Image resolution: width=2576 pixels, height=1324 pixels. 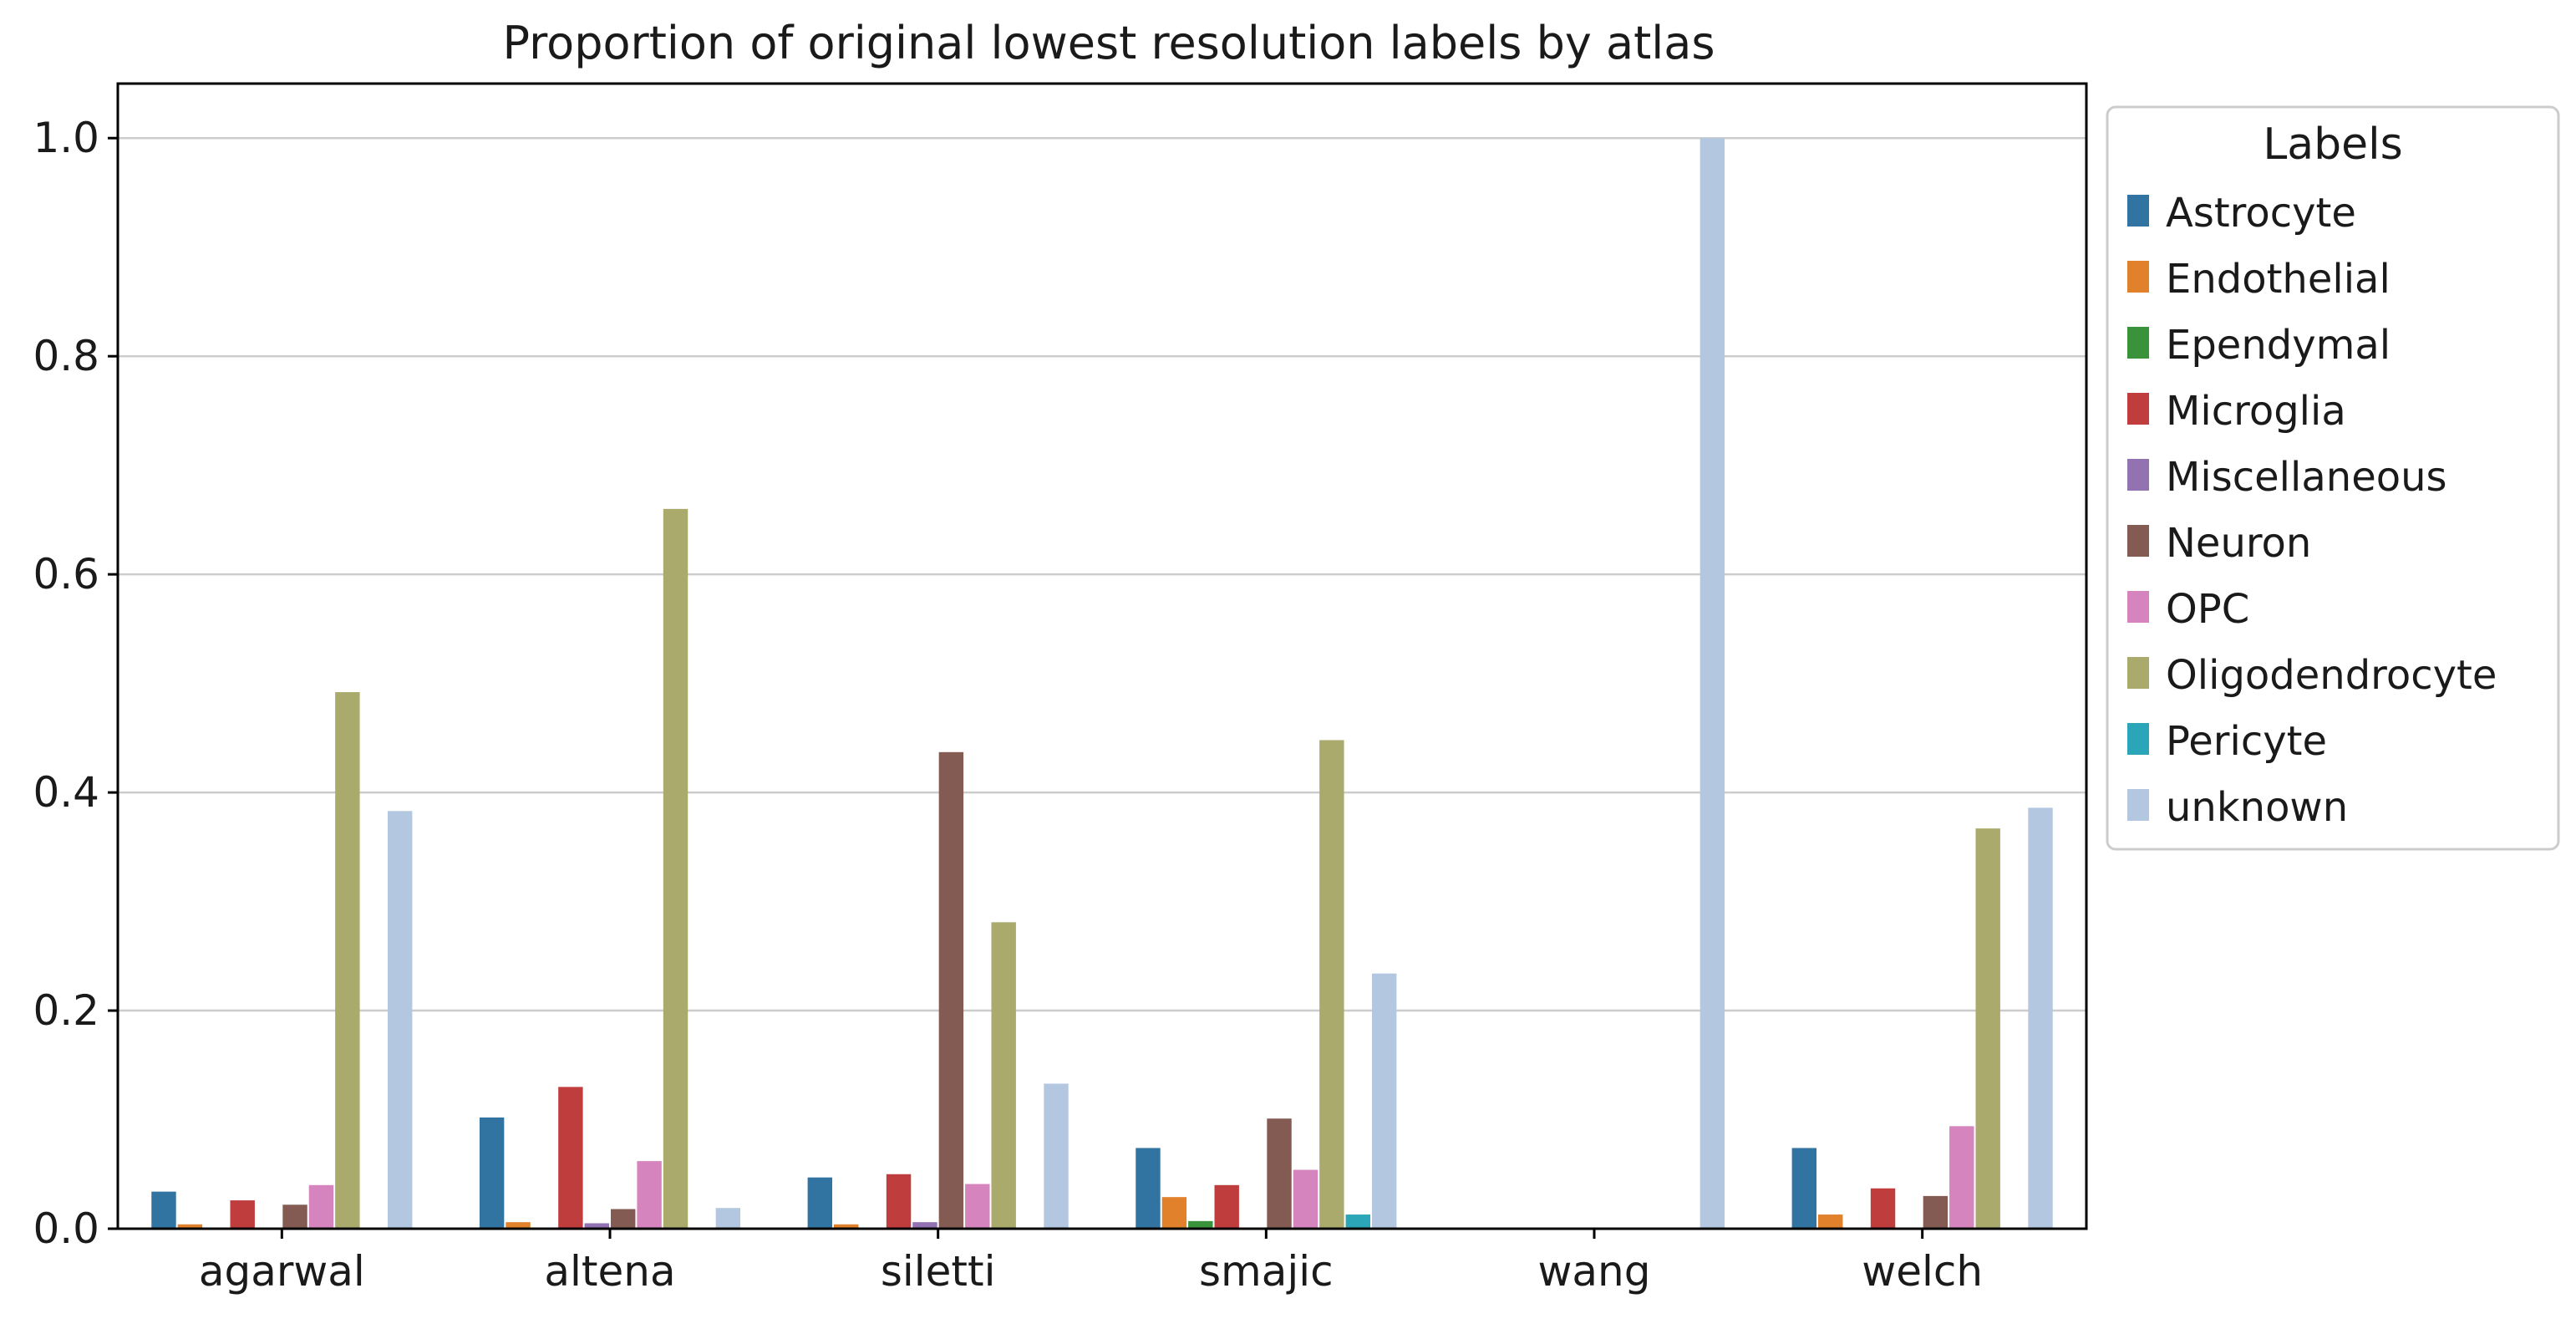 What do you see at coordinates (1003, 1075) in the screenshot?
I see `bar-siletti-oligodendrocyte` at bounding box center [1003, 1075].